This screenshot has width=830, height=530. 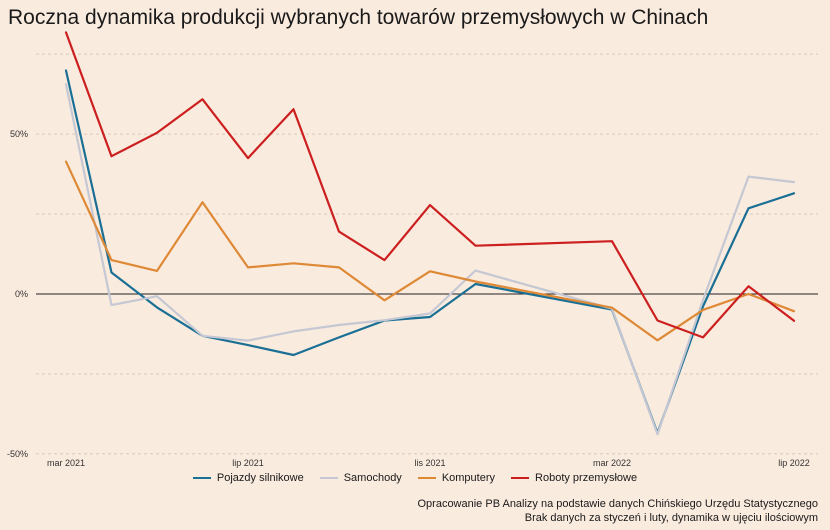 What do you see at coordinates (794, 463) in the screenshot?
I see `x-tick-label: lip 2022` at bounding box center [794, 463].